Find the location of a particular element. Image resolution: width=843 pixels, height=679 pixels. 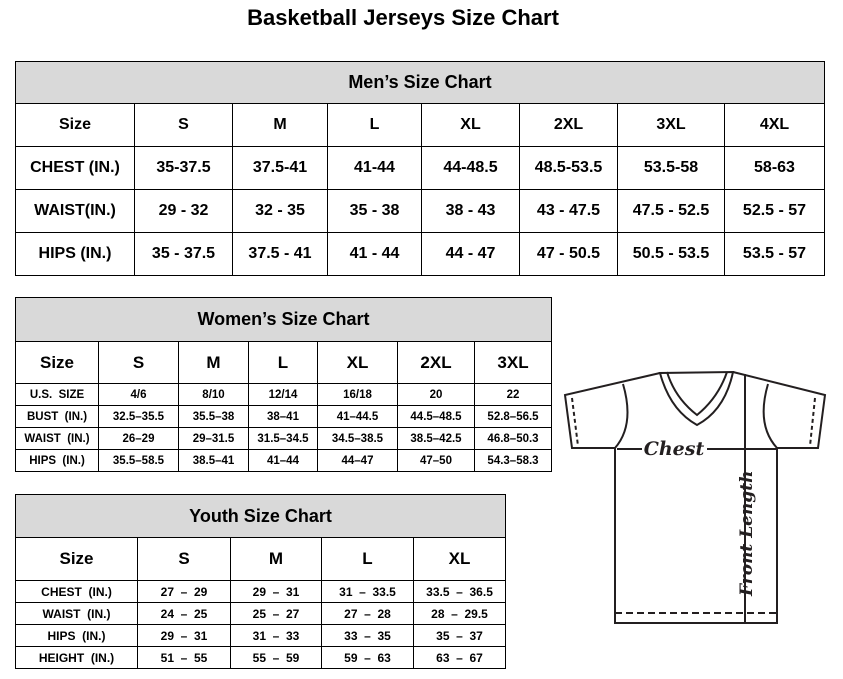

row-label: U.S. SIZE is located at coordinates (57, 394).